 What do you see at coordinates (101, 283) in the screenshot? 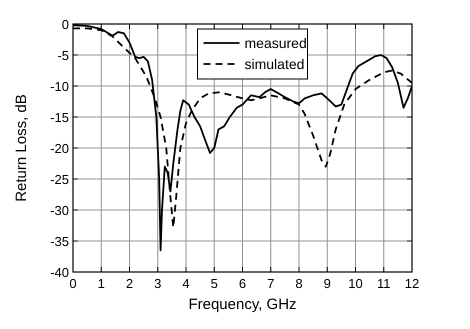
I see `x-tick-label: 1` at bounding box center [101, 283].